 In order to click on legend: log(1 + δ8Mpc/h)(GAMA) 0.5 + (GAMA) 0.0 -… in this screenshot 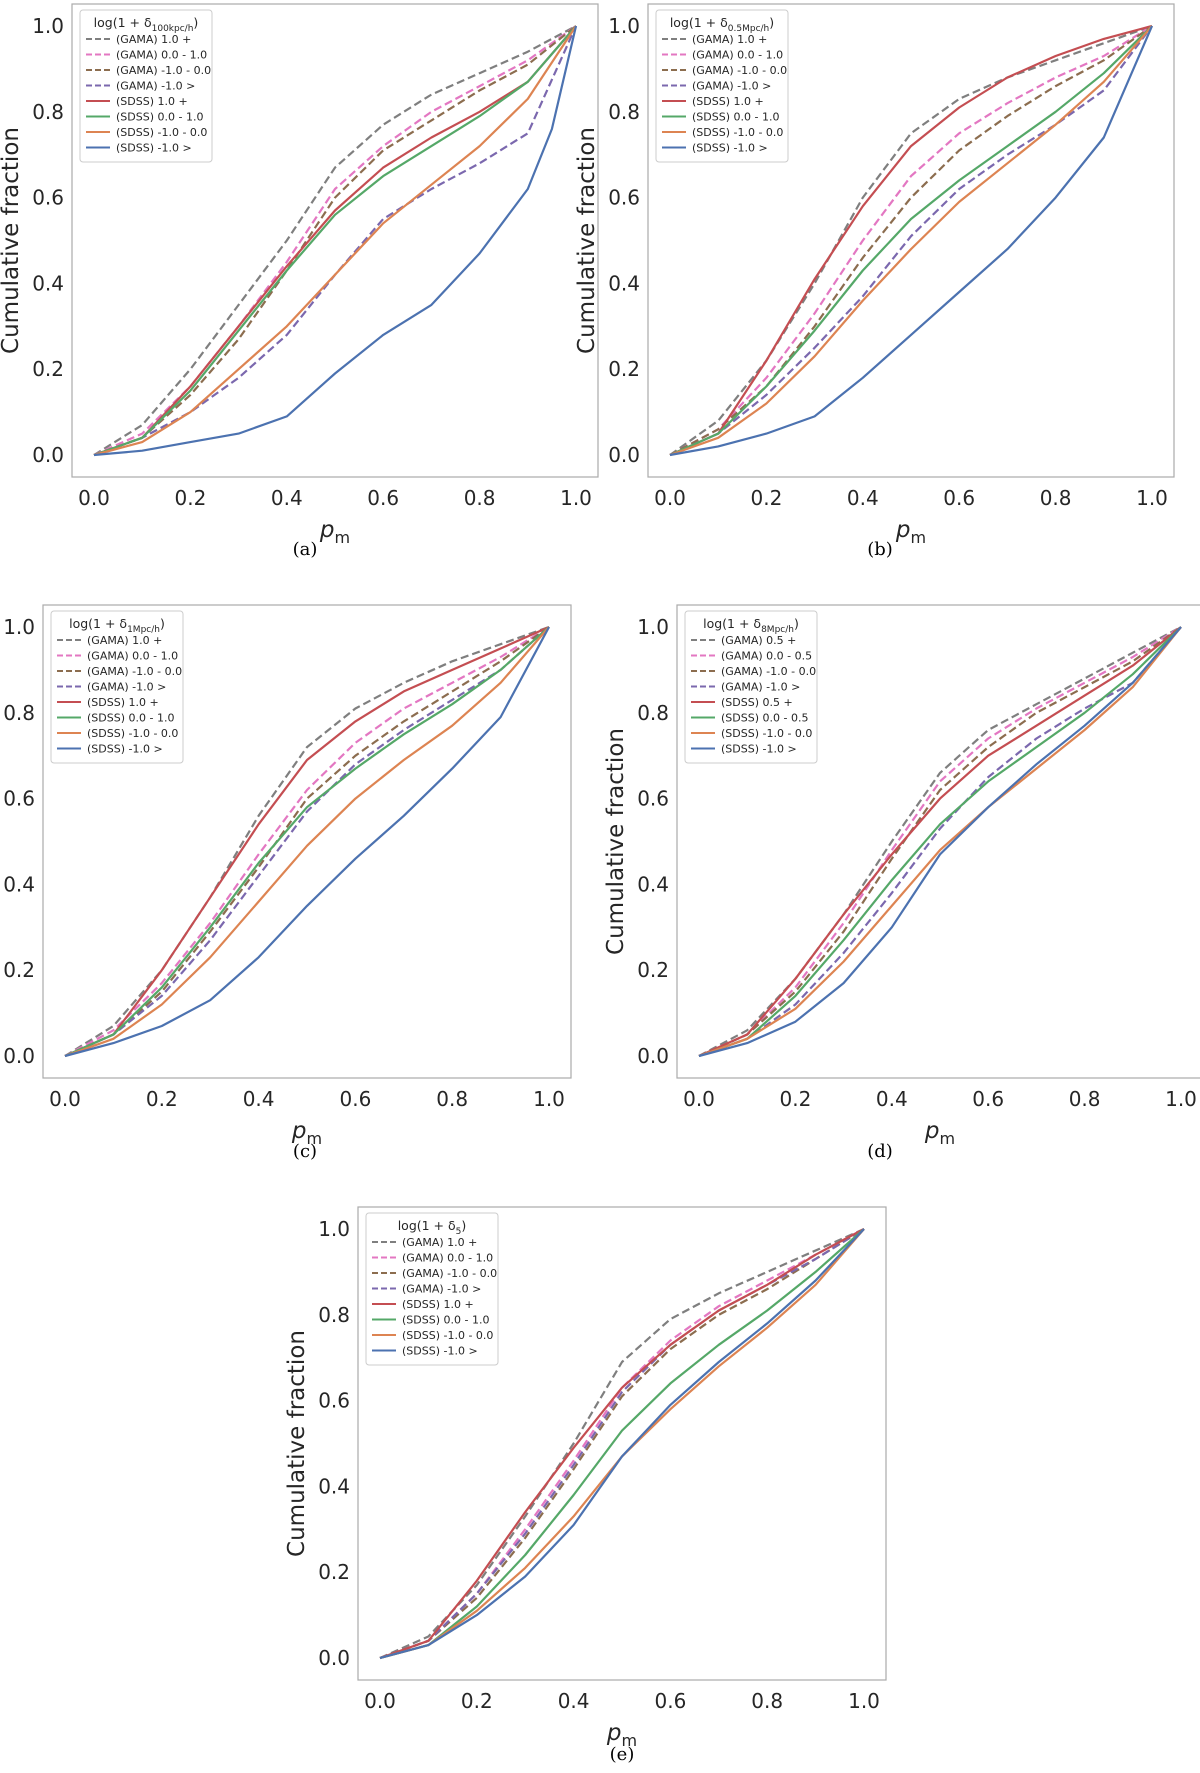, I will do `click(751, 687)`.